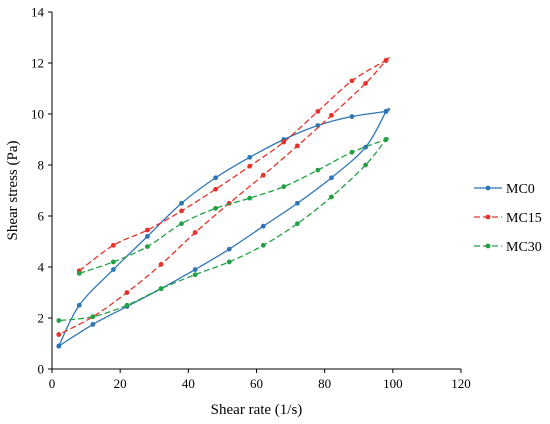  I want to click on legend-label: MC0, so click(520, 189).